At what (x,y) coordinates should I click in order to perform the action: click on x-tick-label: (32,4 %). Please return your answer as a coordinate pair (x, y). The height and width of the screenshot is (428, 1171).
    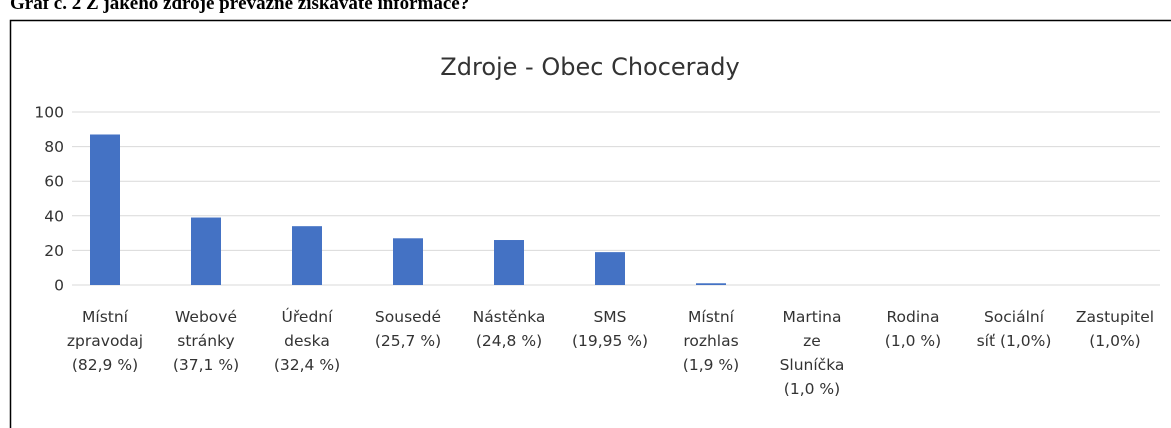
    Looking at the image, I should click on (307, 365).